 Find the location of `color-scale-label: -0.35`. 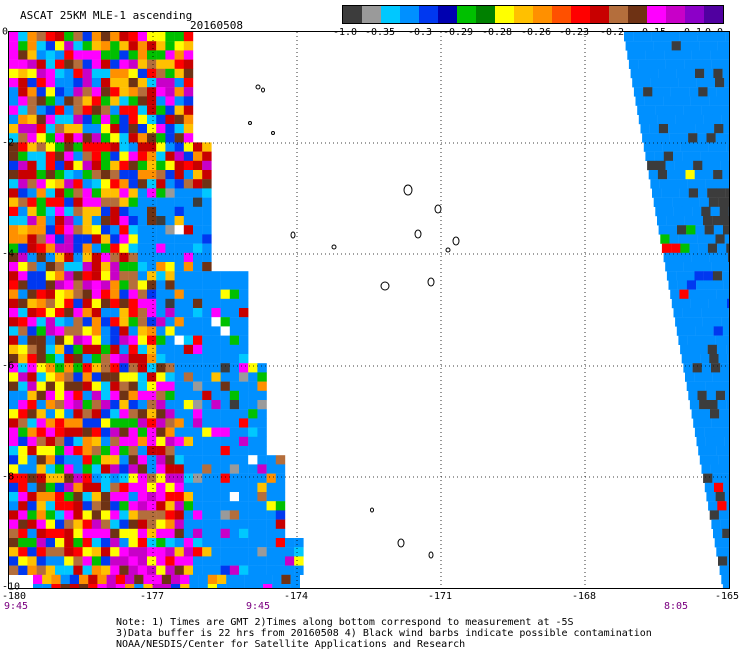

color-scale-label: -0.35 is located at coordinates (380, 32).